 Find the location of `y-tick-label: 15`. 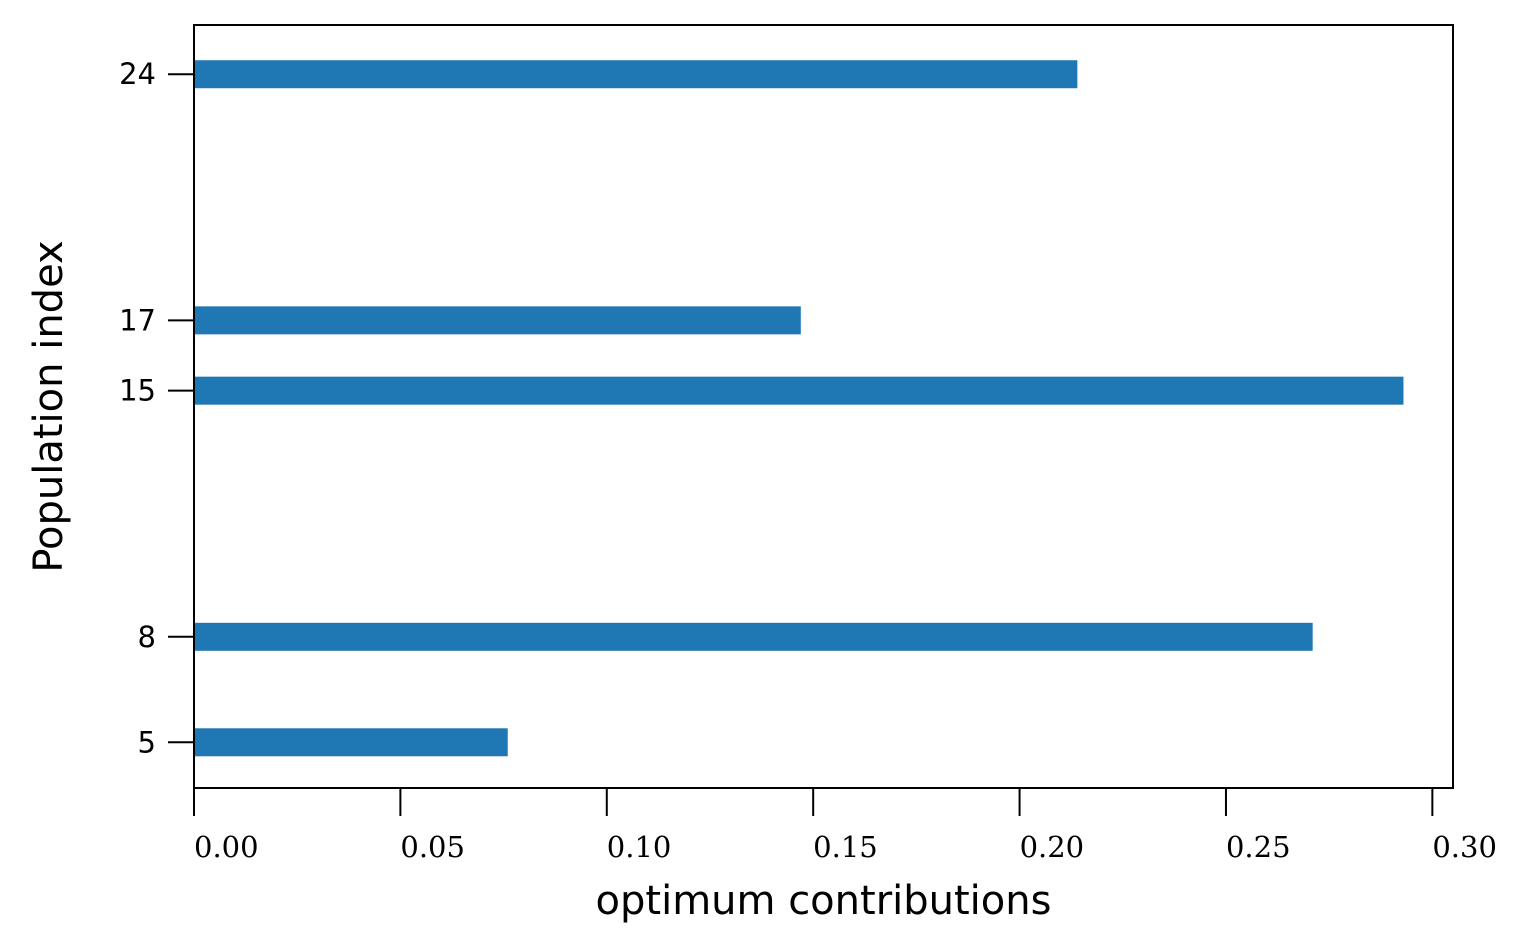

y-tick-label: 15 is located at coordinates (137, 391).